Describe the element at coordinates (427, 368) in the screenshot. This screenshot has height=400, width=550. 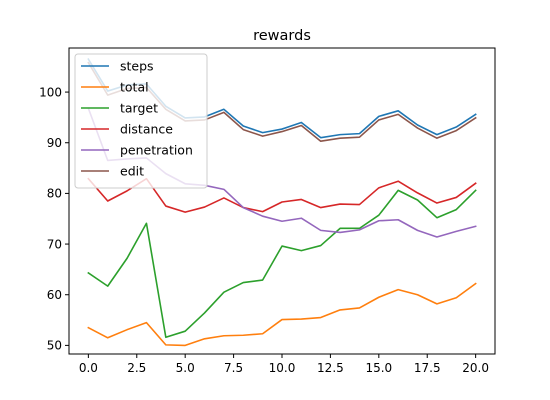
I see `x-tick-label: 17.5` at that location.